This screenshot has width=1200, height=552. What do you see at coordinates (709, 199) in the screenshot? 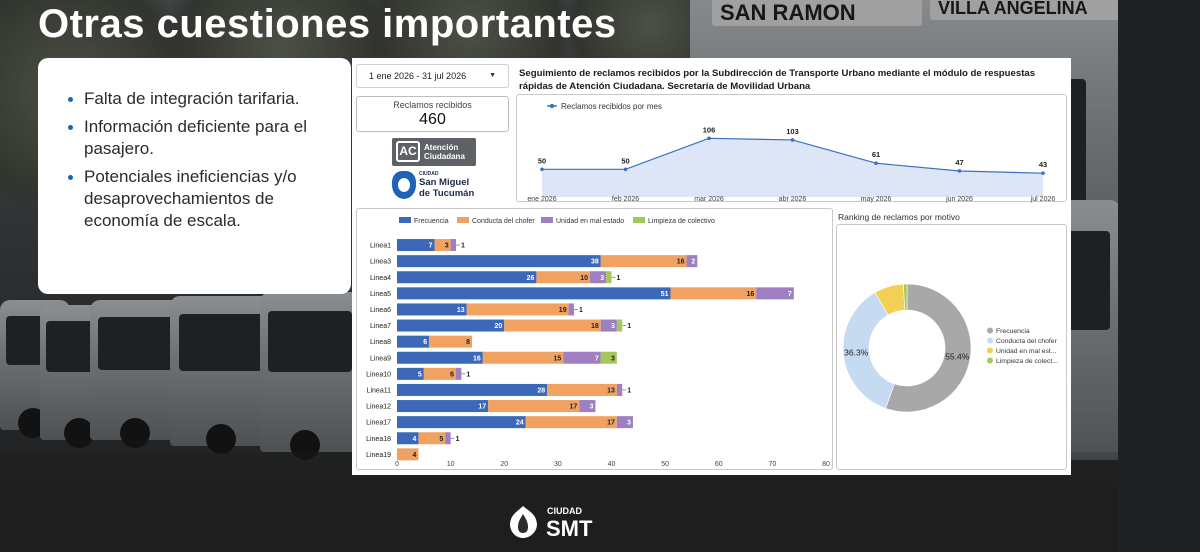
I see `x-tick-label: mar 2026` at bounding box center [709, 199].